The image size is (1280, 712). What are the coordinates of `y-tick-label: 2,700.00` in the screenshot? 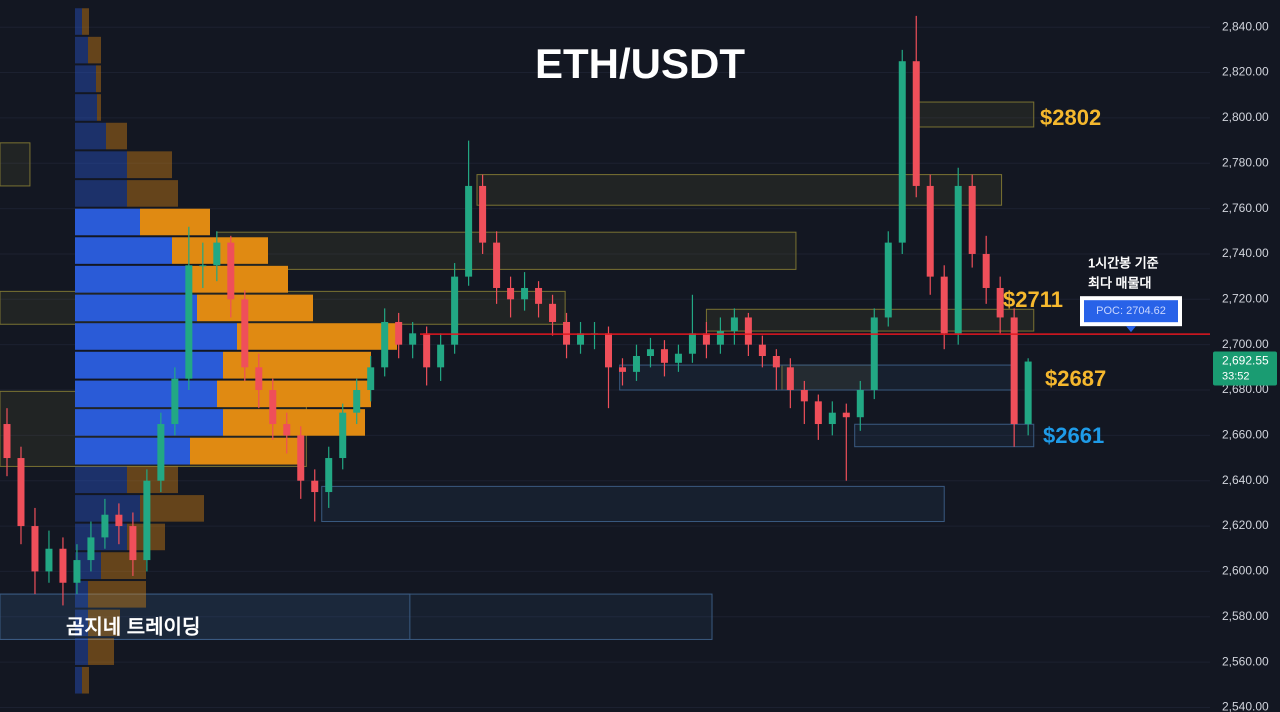 It's located at (1245, 344).